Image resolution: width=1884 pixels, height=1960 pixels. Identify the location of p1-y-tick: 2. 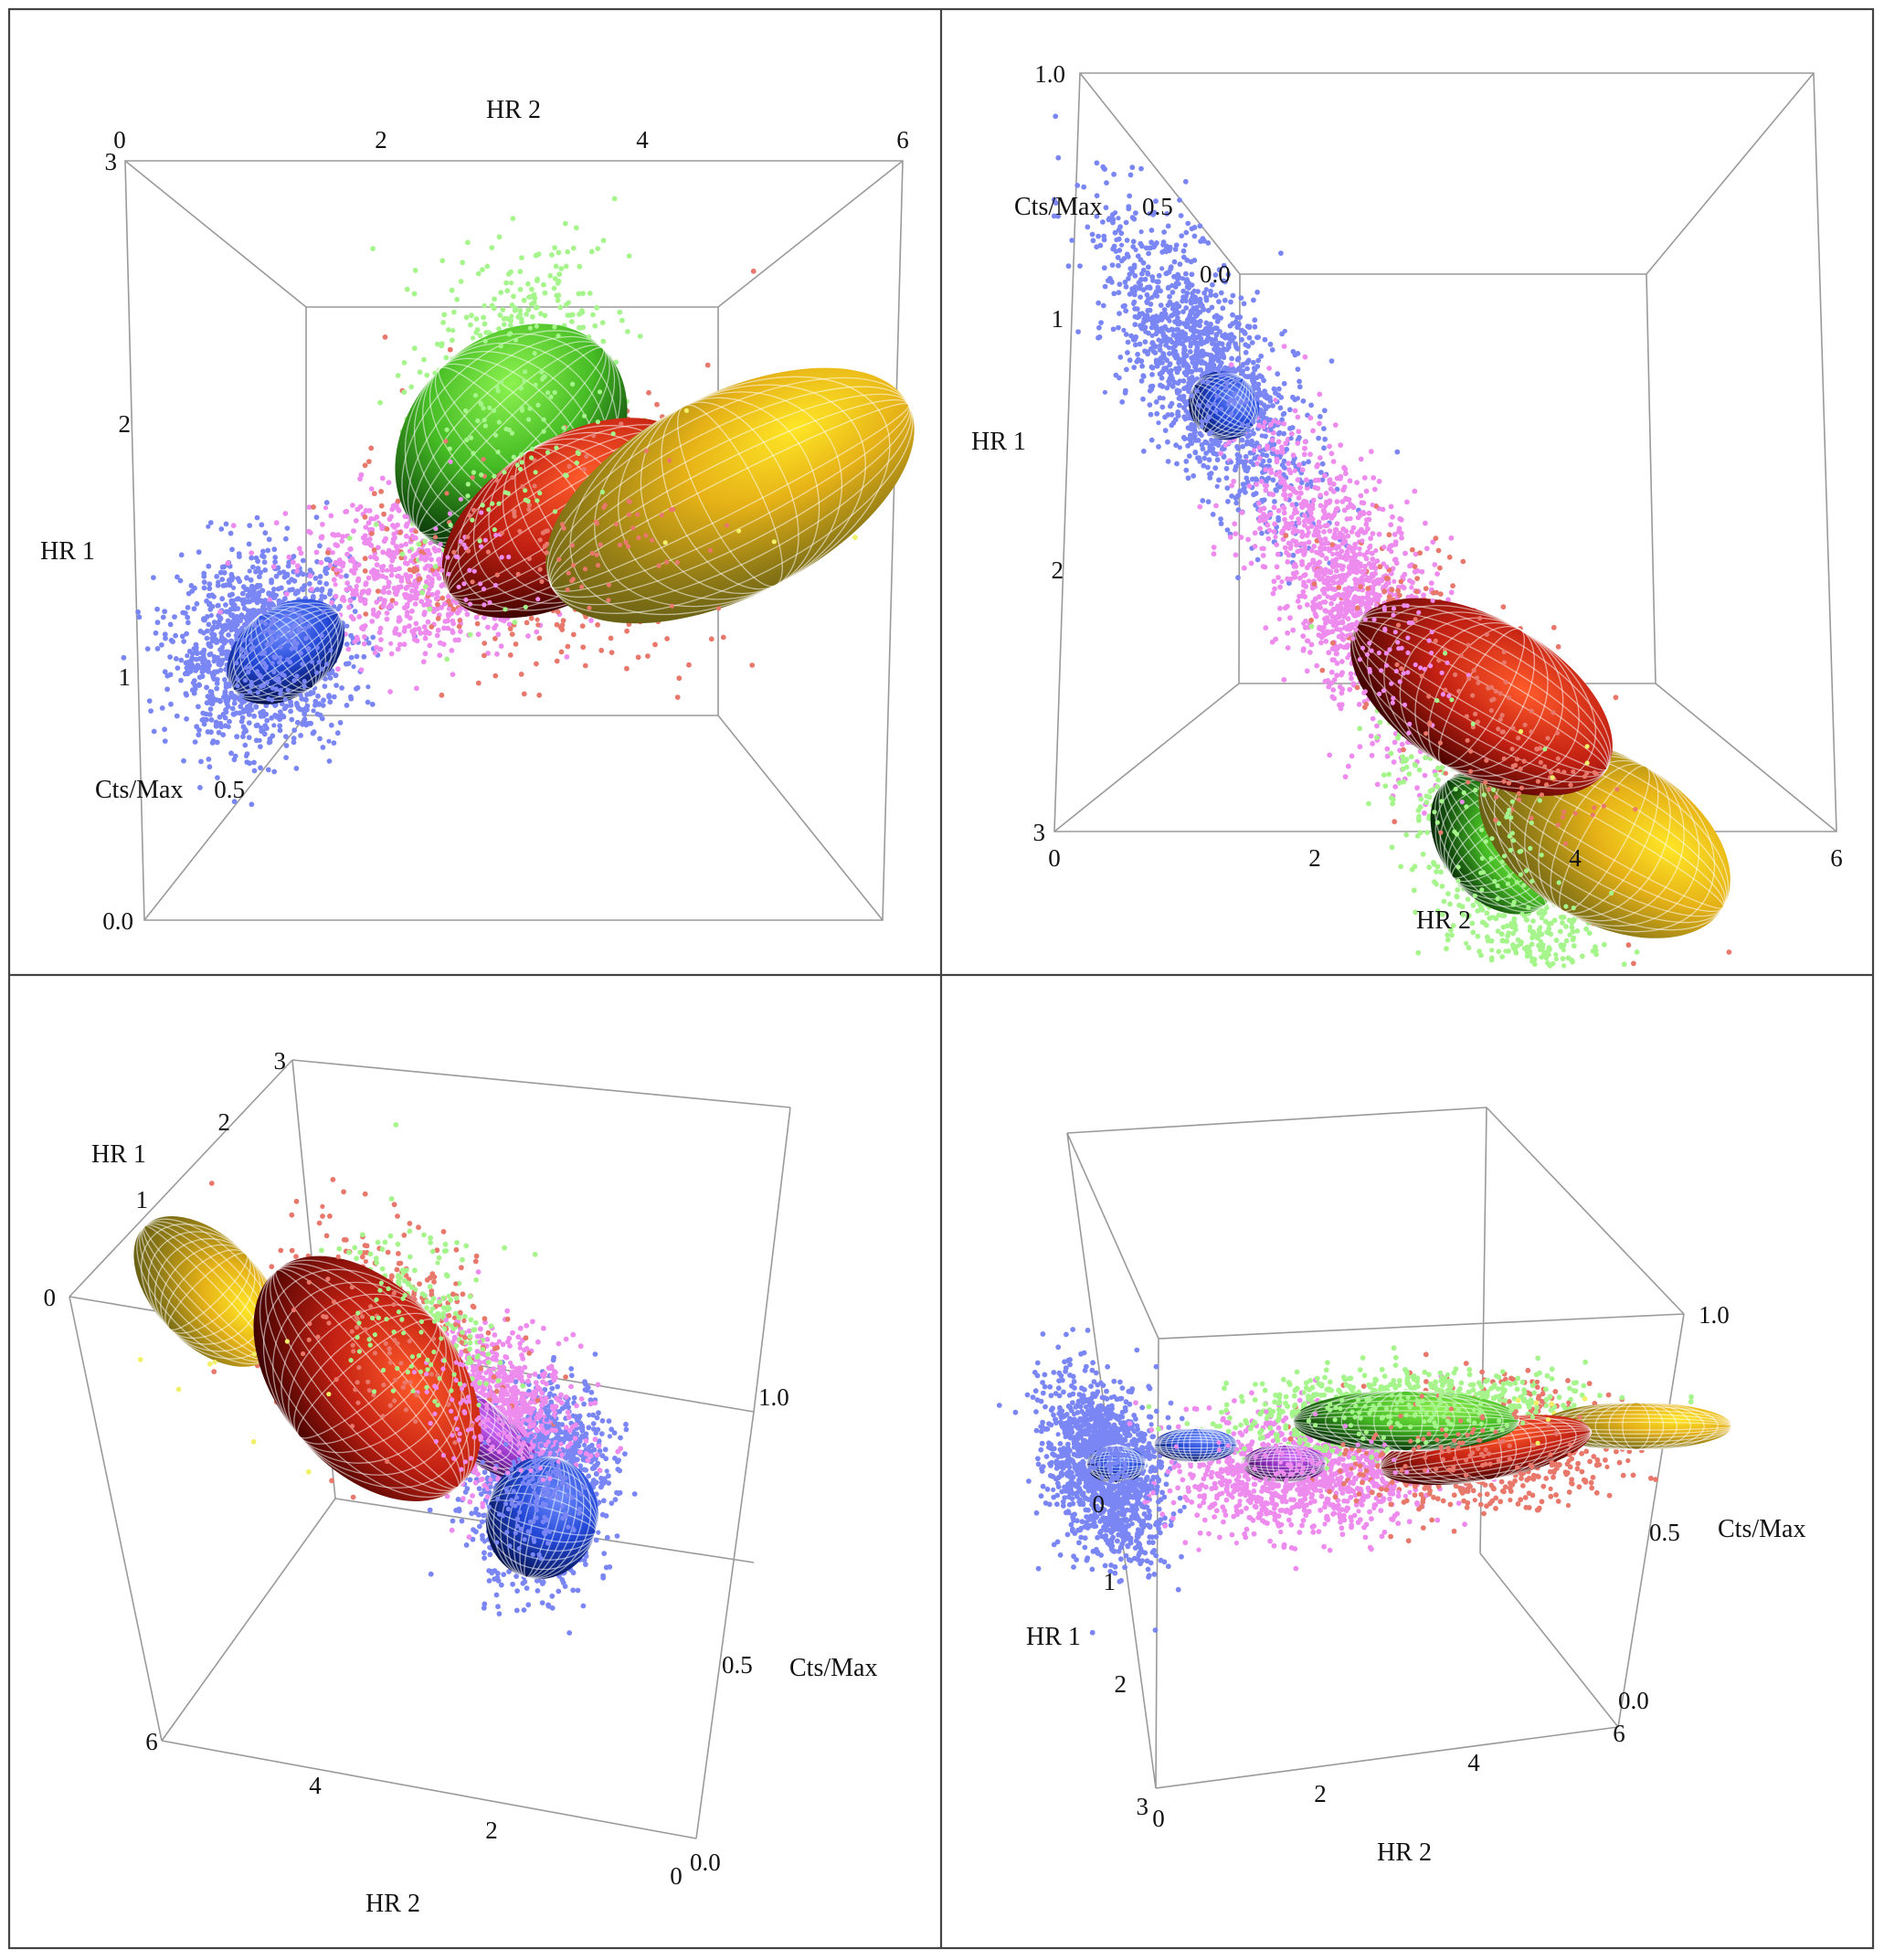
(125, 424).